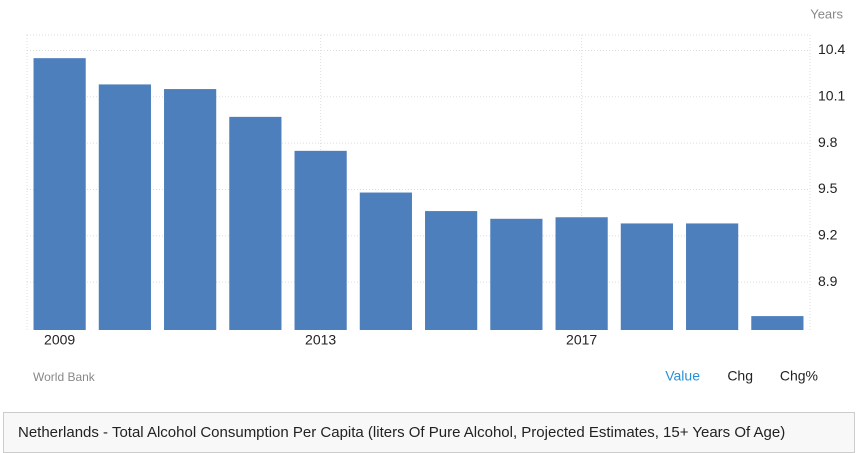 The width and height of the screenshot is (857, 453). I want to click on y-tick-label: 10.1, so click(831, 95).